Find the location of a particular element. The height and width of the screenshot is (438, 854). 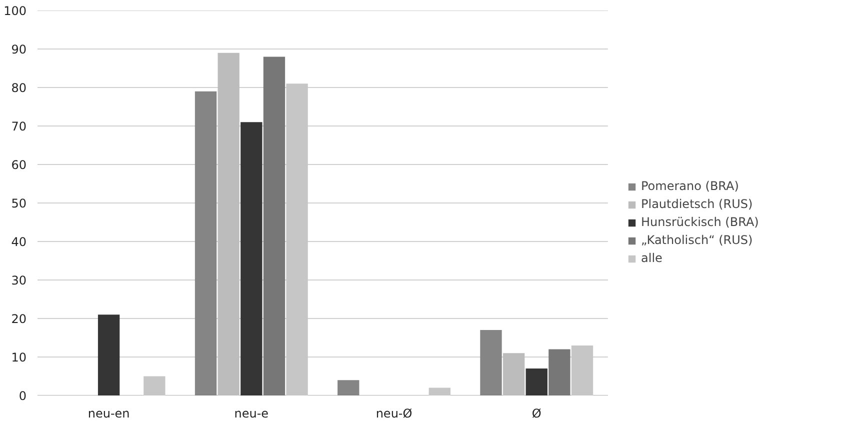

y-tick-label: 40 is located at coordinates (19, 242).